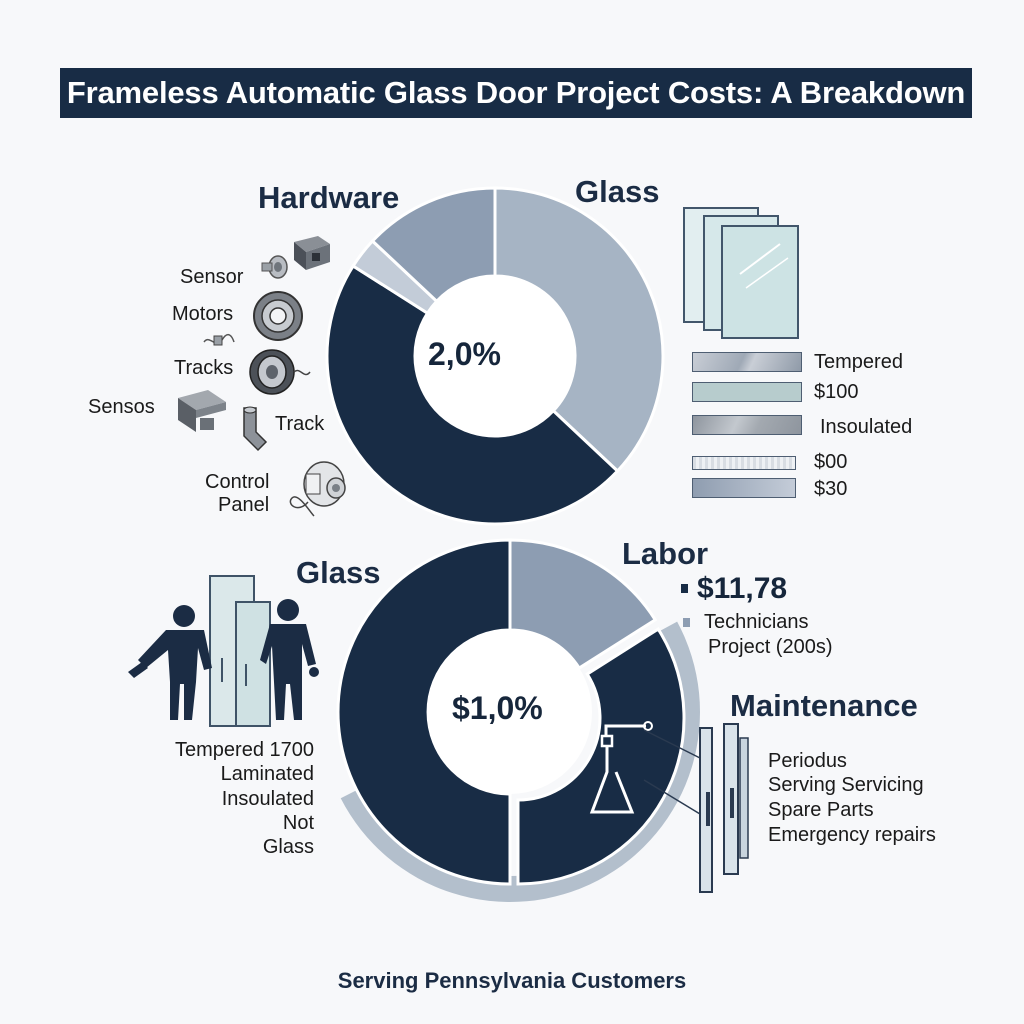  What do you see at coordinates (621, 767) in the screenshot?
I see `maintenance-tool-icon` at bounding box center [621, 767].